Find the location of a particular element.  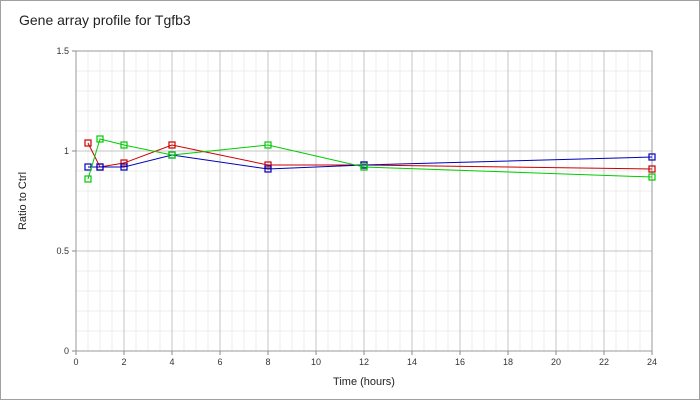

y-tick-label: 1.5 is located at coordinates (62, 51).